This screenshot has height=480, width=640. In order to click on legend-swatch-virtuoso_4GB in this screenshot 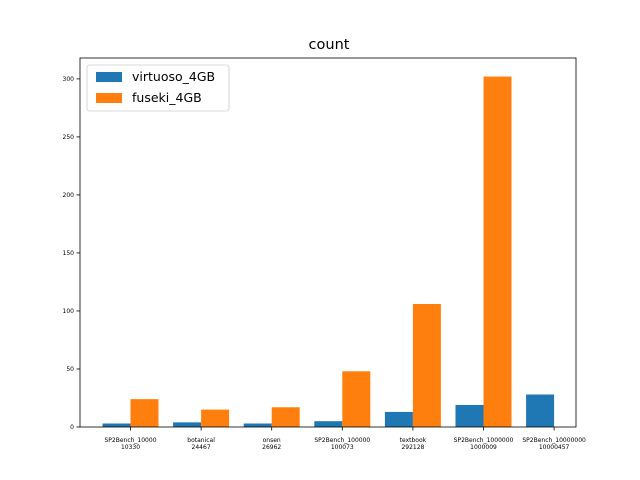, I will do `click(109, 77)`.